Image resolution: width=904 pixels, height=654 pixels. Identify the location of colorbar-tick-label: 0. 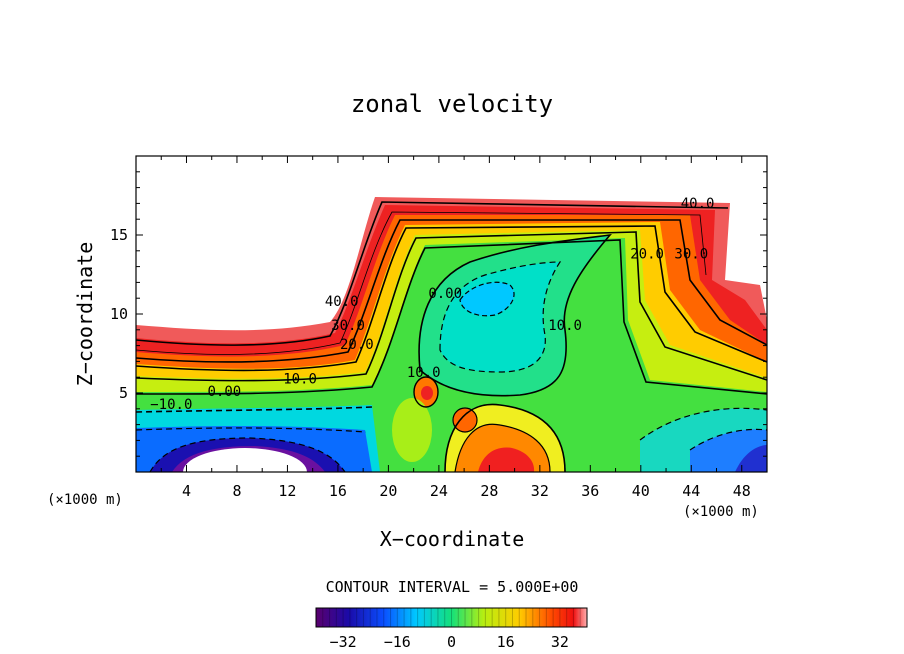
(451, 642).